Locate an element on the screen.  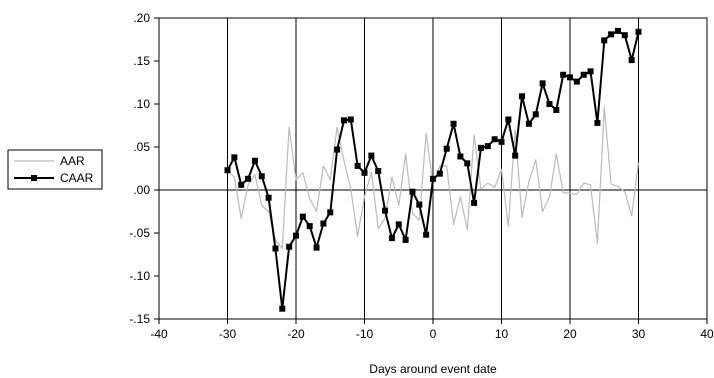
x-tick-label: -10 is located at coordinates (365, 334).